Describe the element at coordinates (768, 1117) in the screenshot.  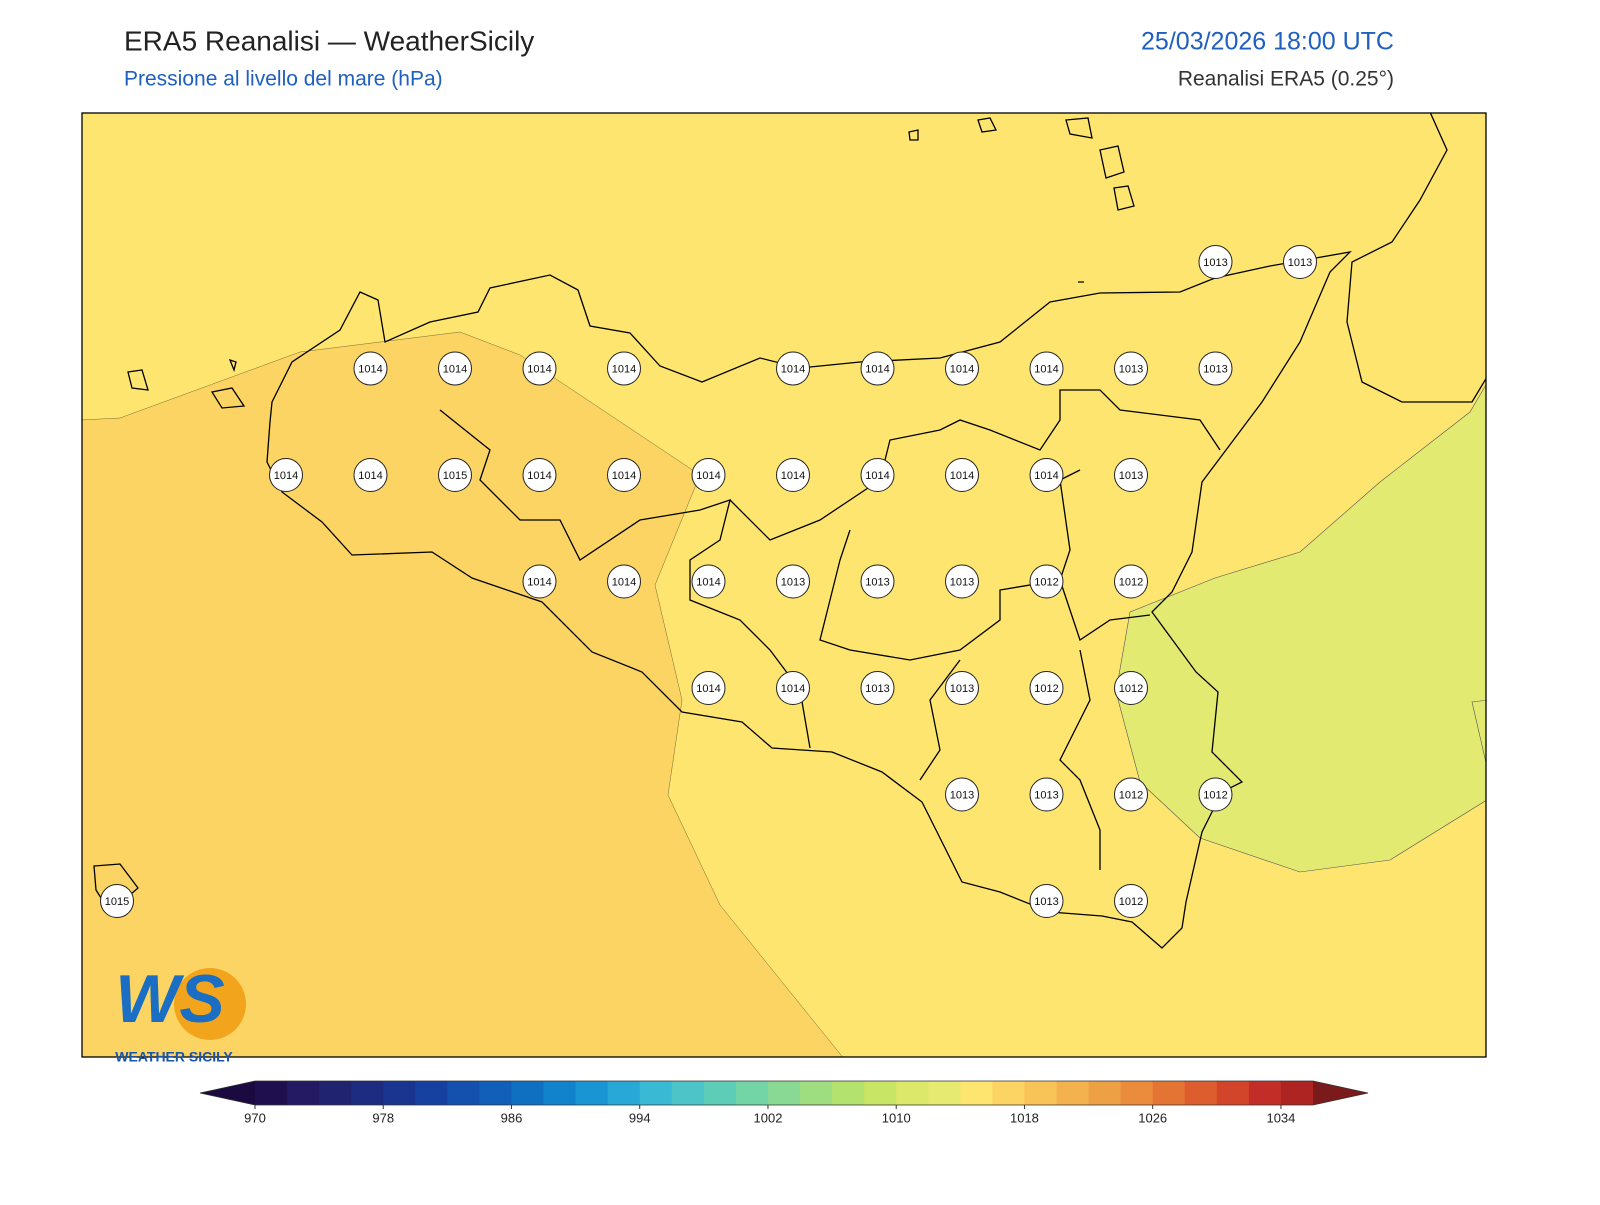
I see `colorbar-tick-label: 1002` at that location.